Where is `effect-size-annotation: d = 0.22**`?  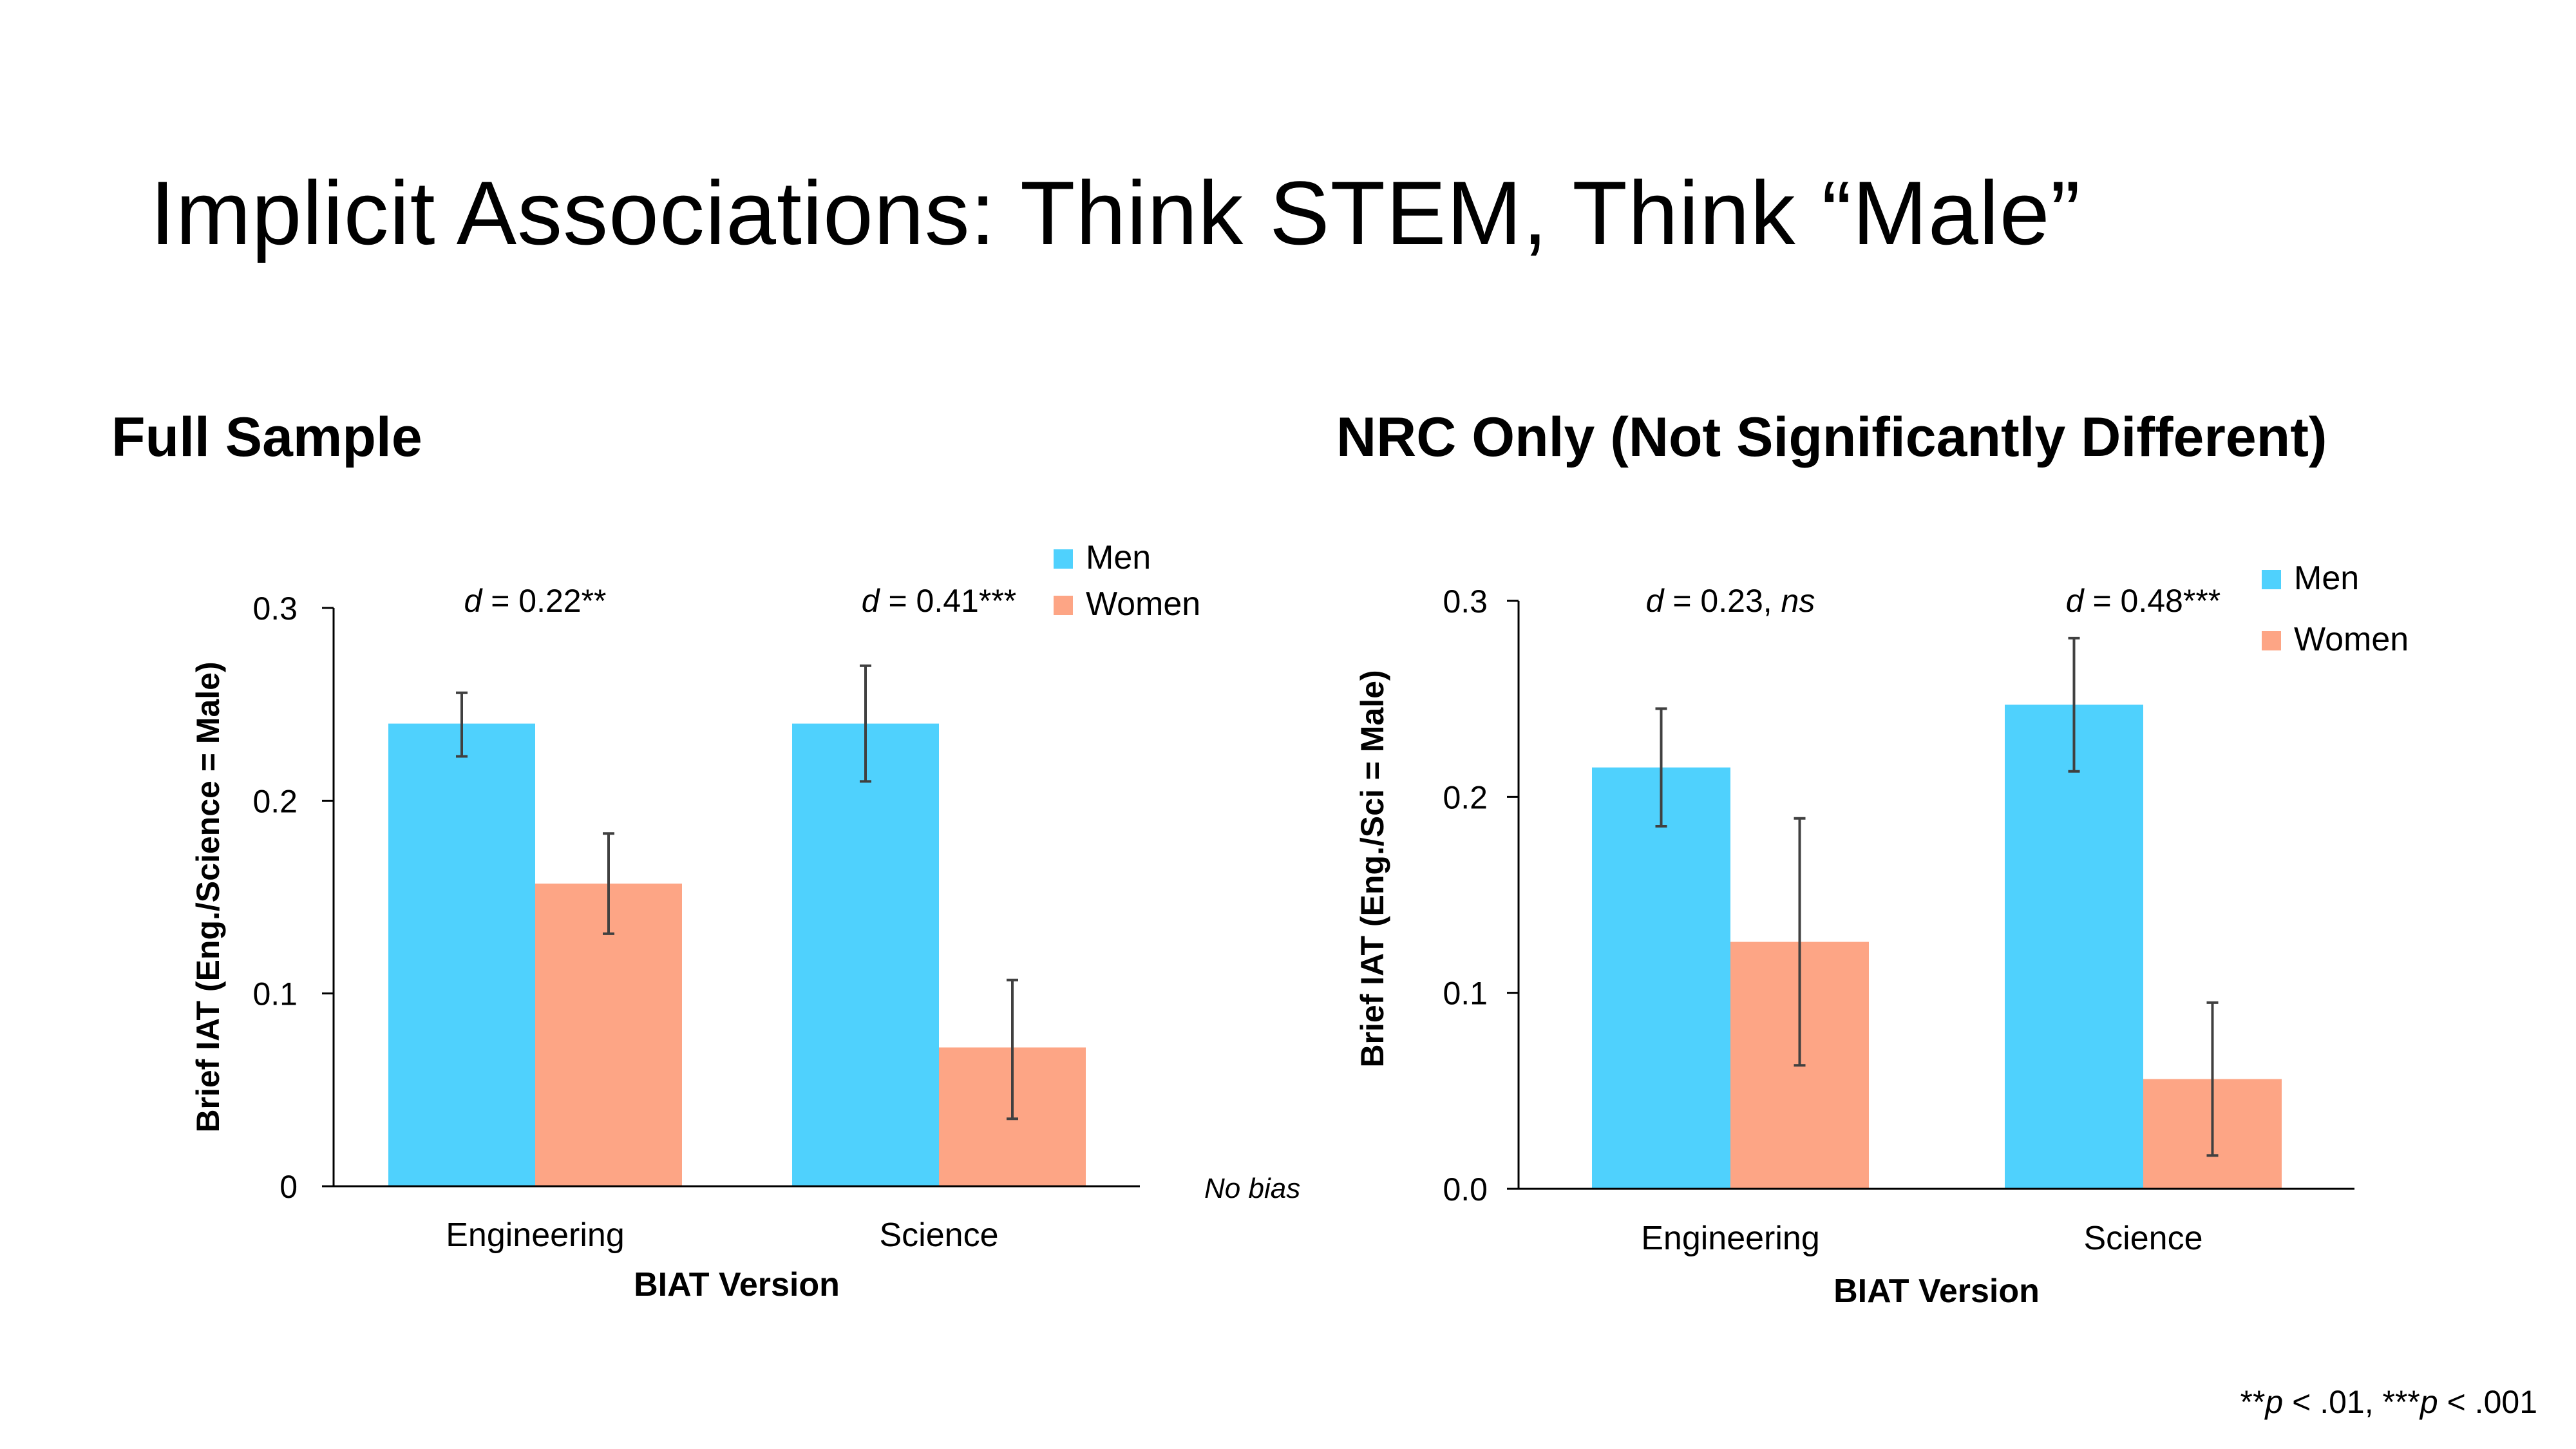
effect-size-annotation: d = 0.22** is located at coordinates (535, 601).